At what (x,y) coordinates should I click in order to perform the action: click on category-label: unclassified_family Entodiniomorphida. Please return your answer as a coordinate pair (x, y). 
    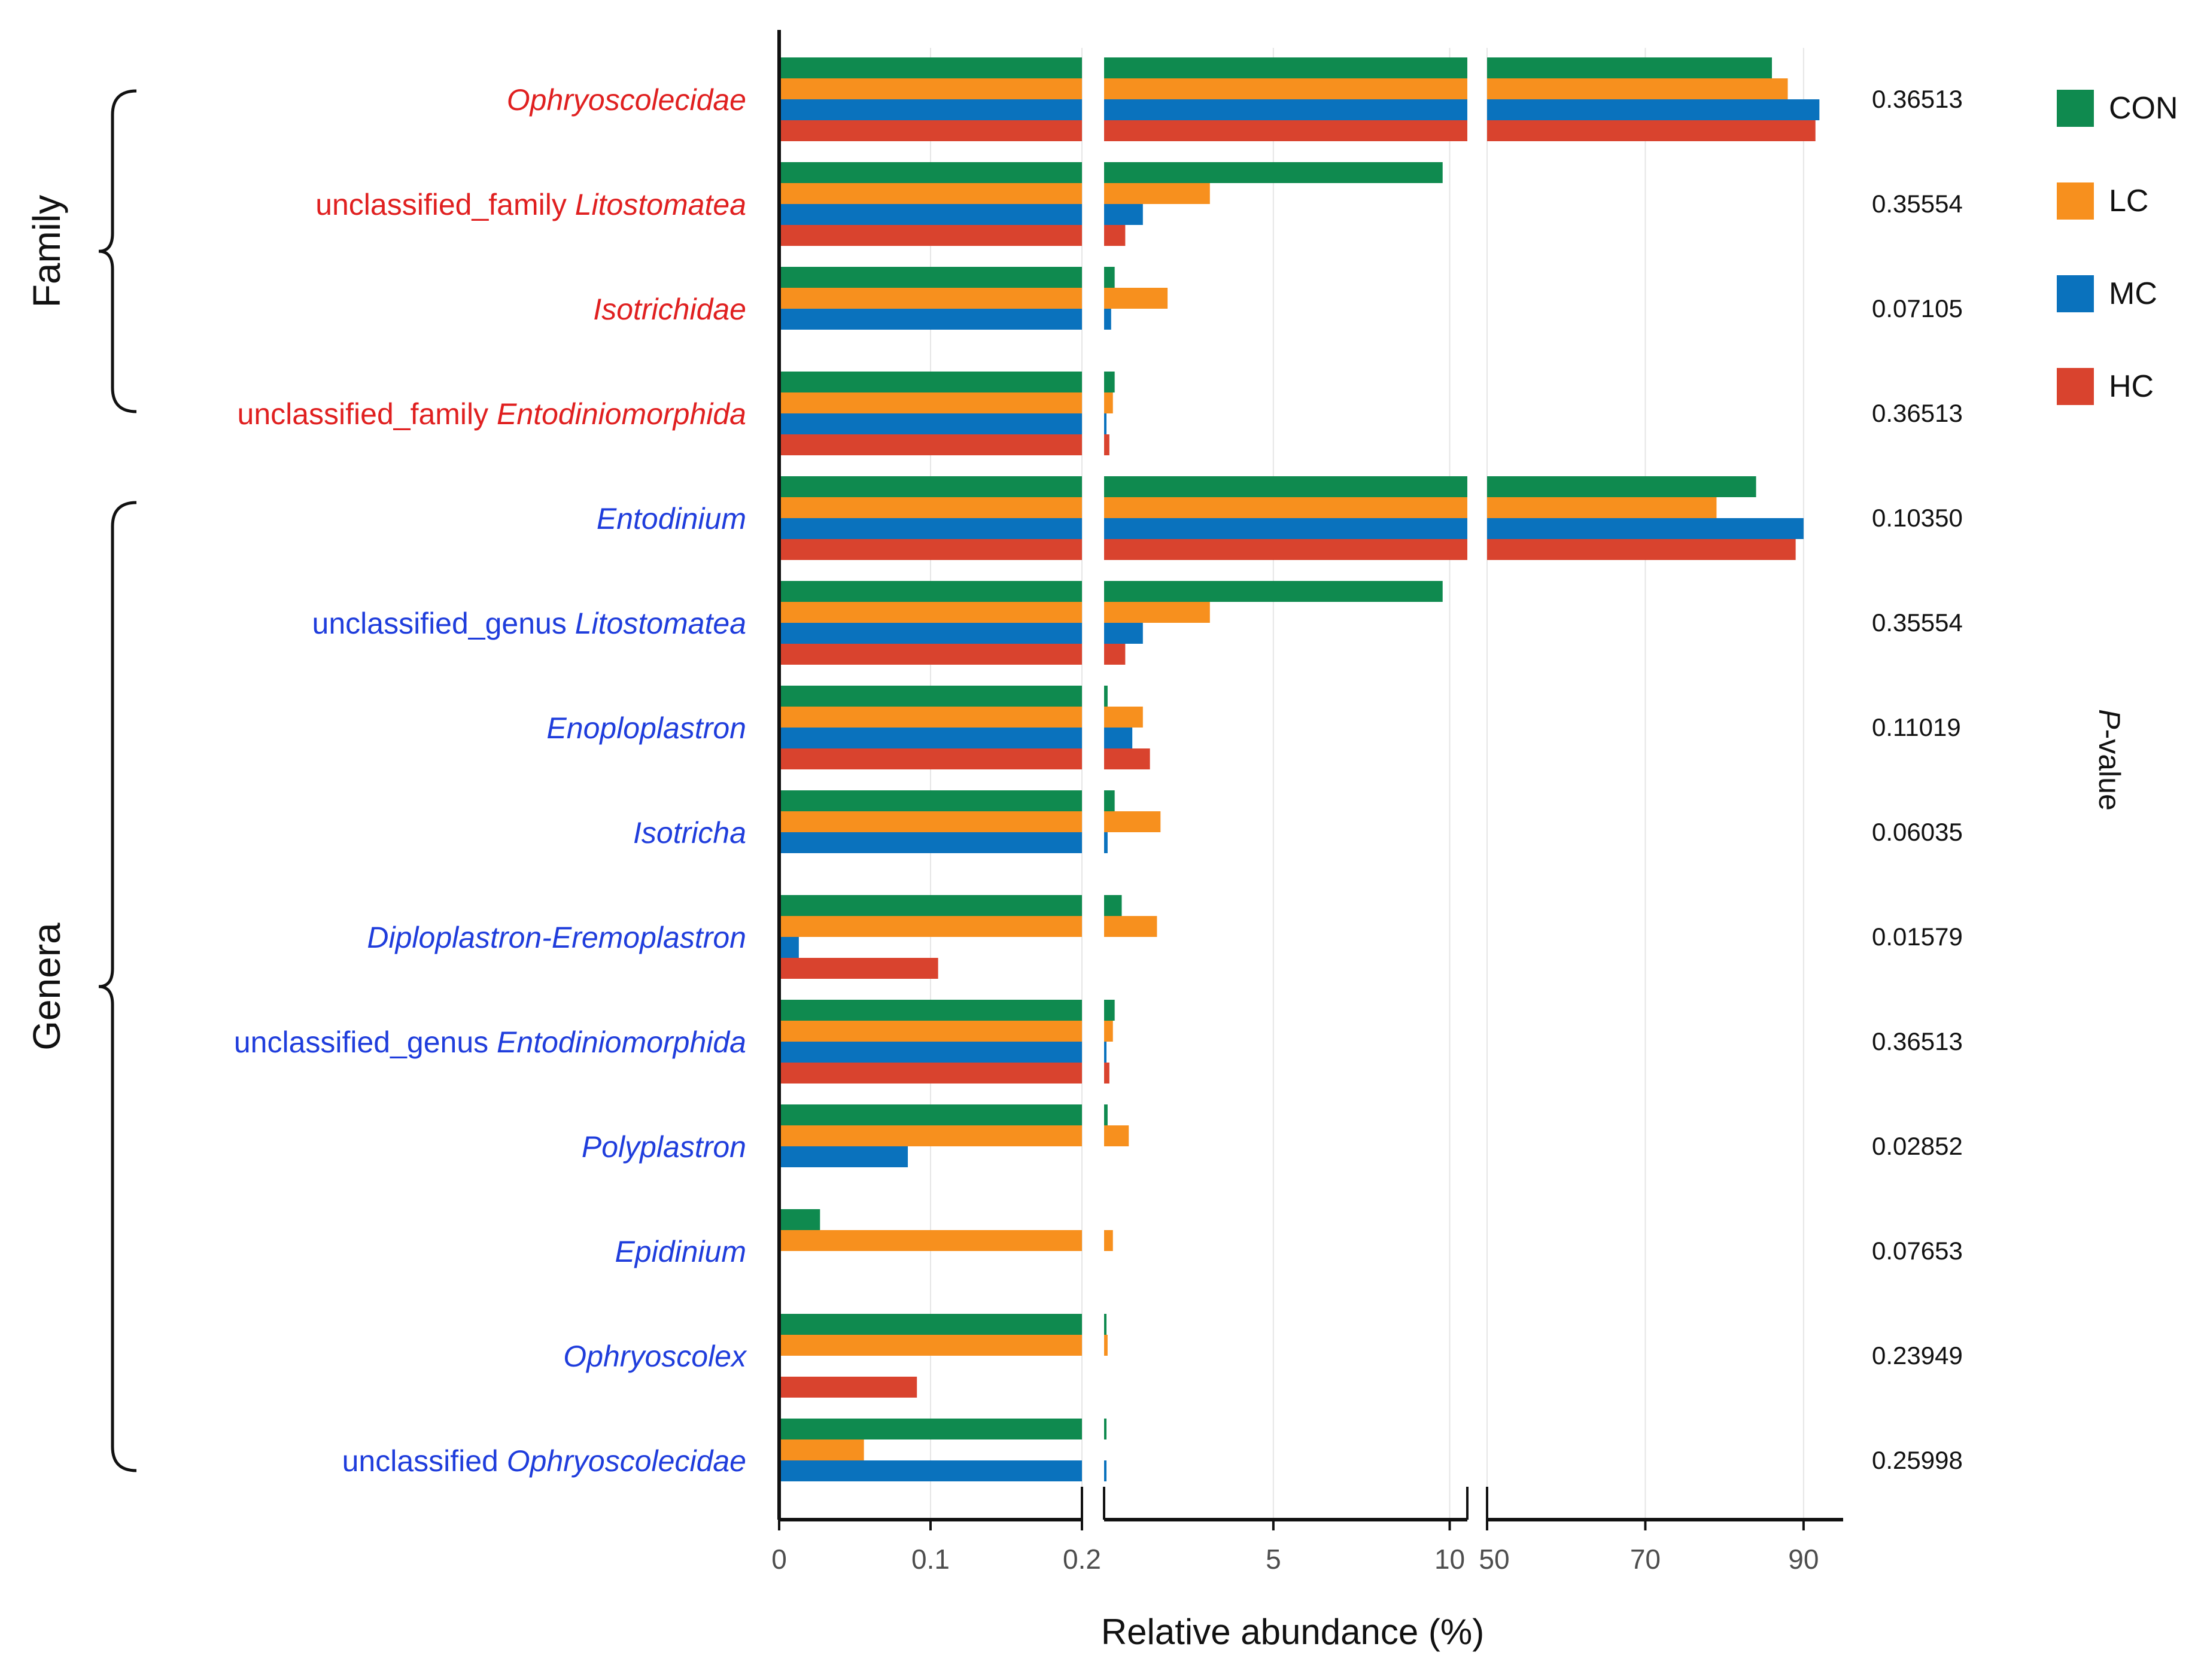
    Looking at the image, I should click on (492, 414).